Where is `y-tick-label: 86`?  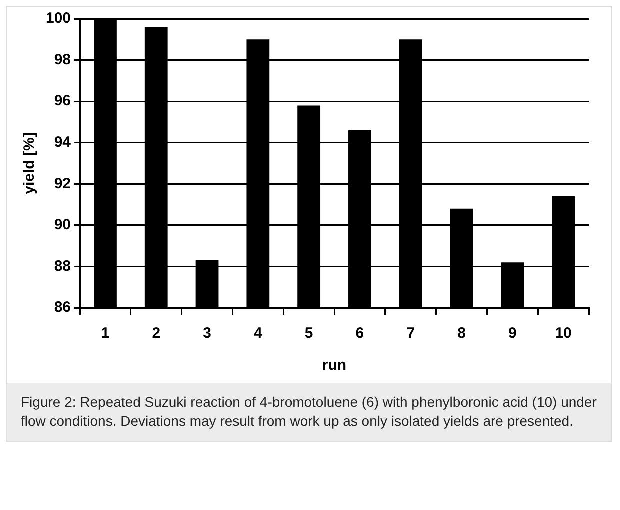
y-tick-label: 86 is located at coordinates (63, 307).